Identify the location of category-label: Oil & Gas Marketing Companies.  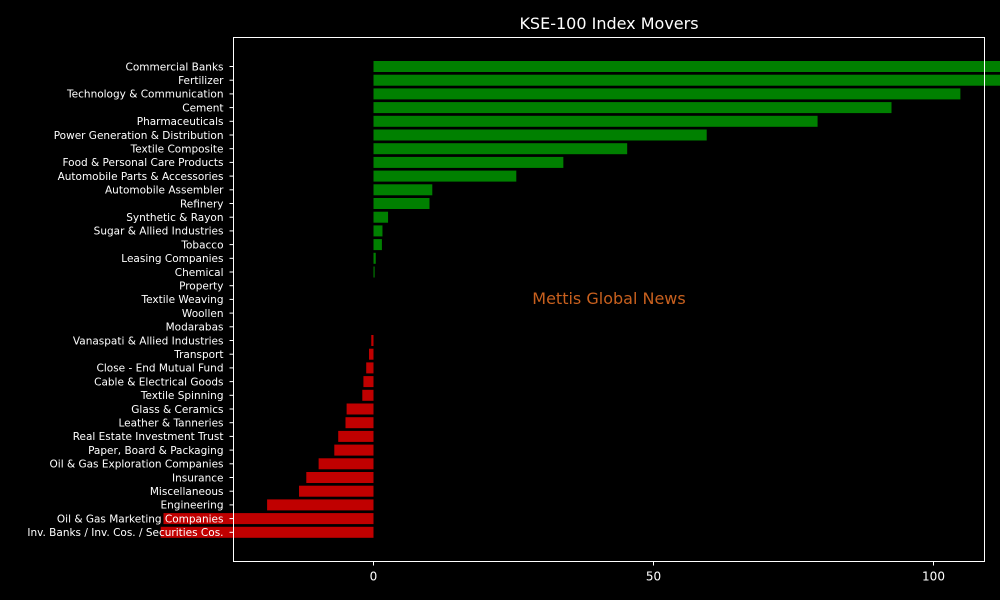
(140, 519).